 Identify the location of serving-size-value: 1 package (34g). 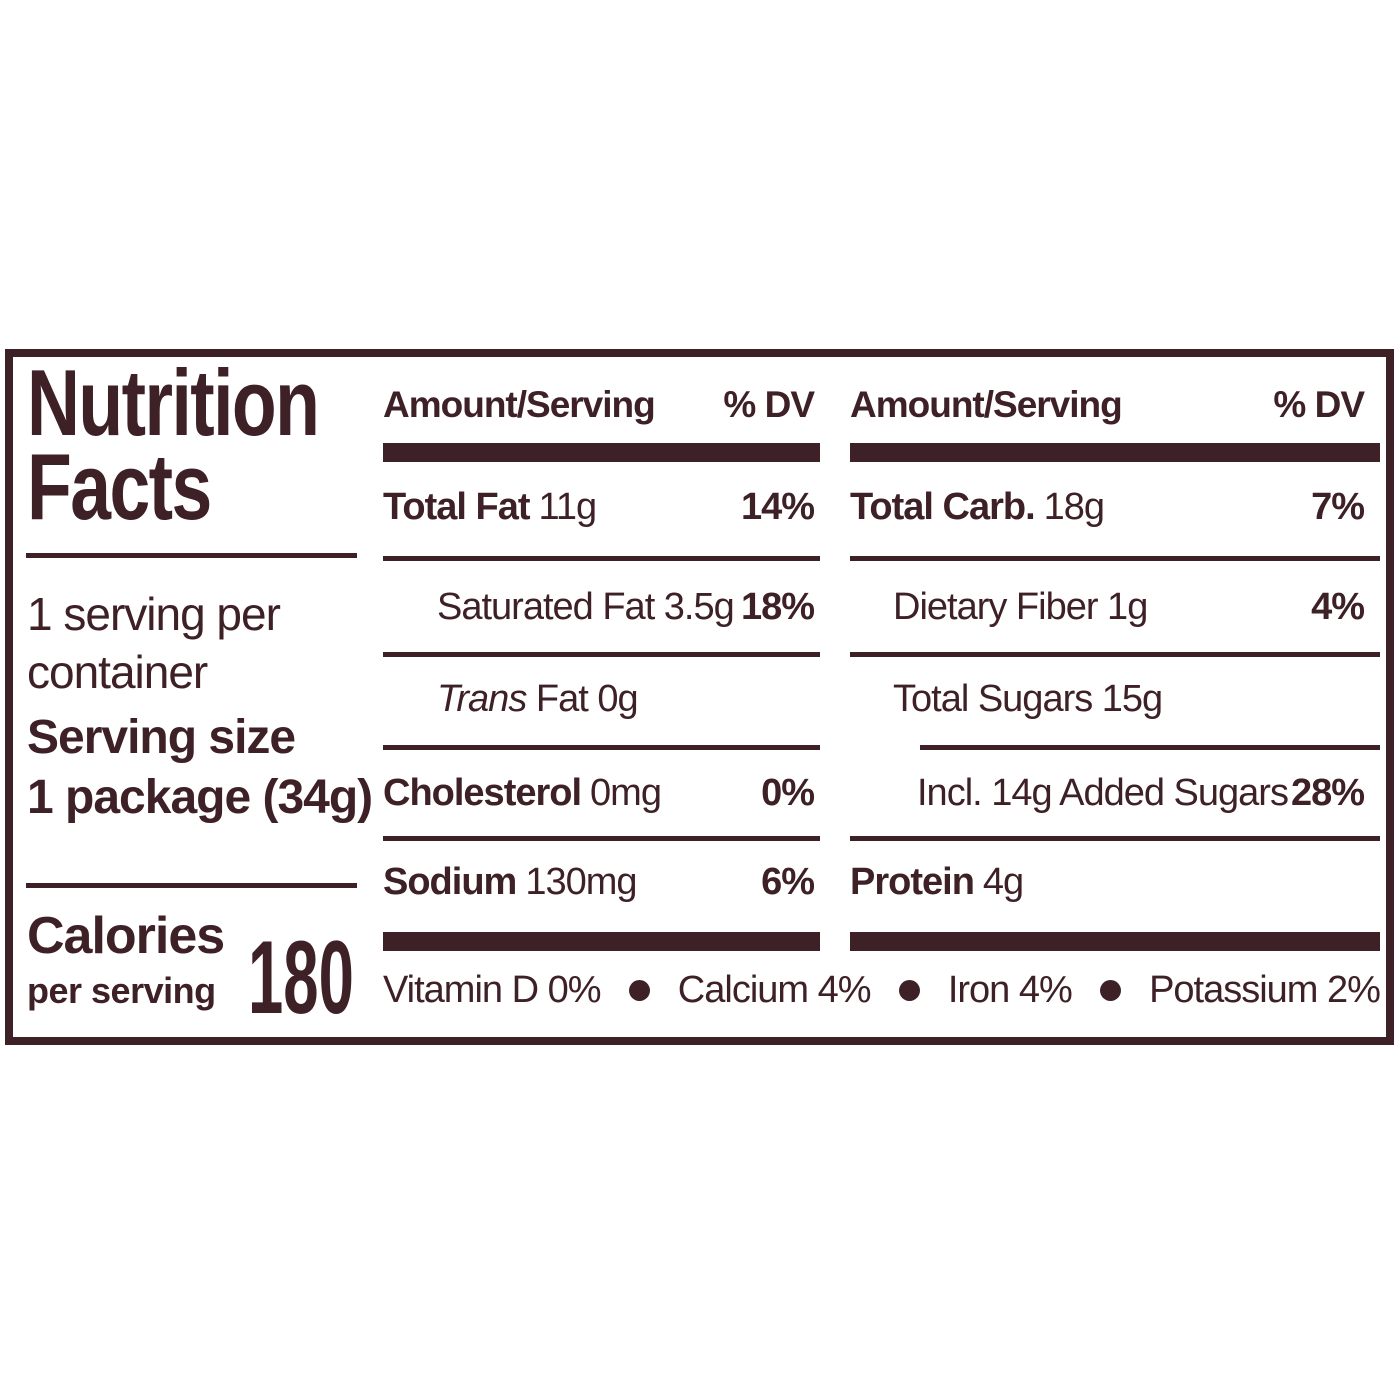
(200, 797).